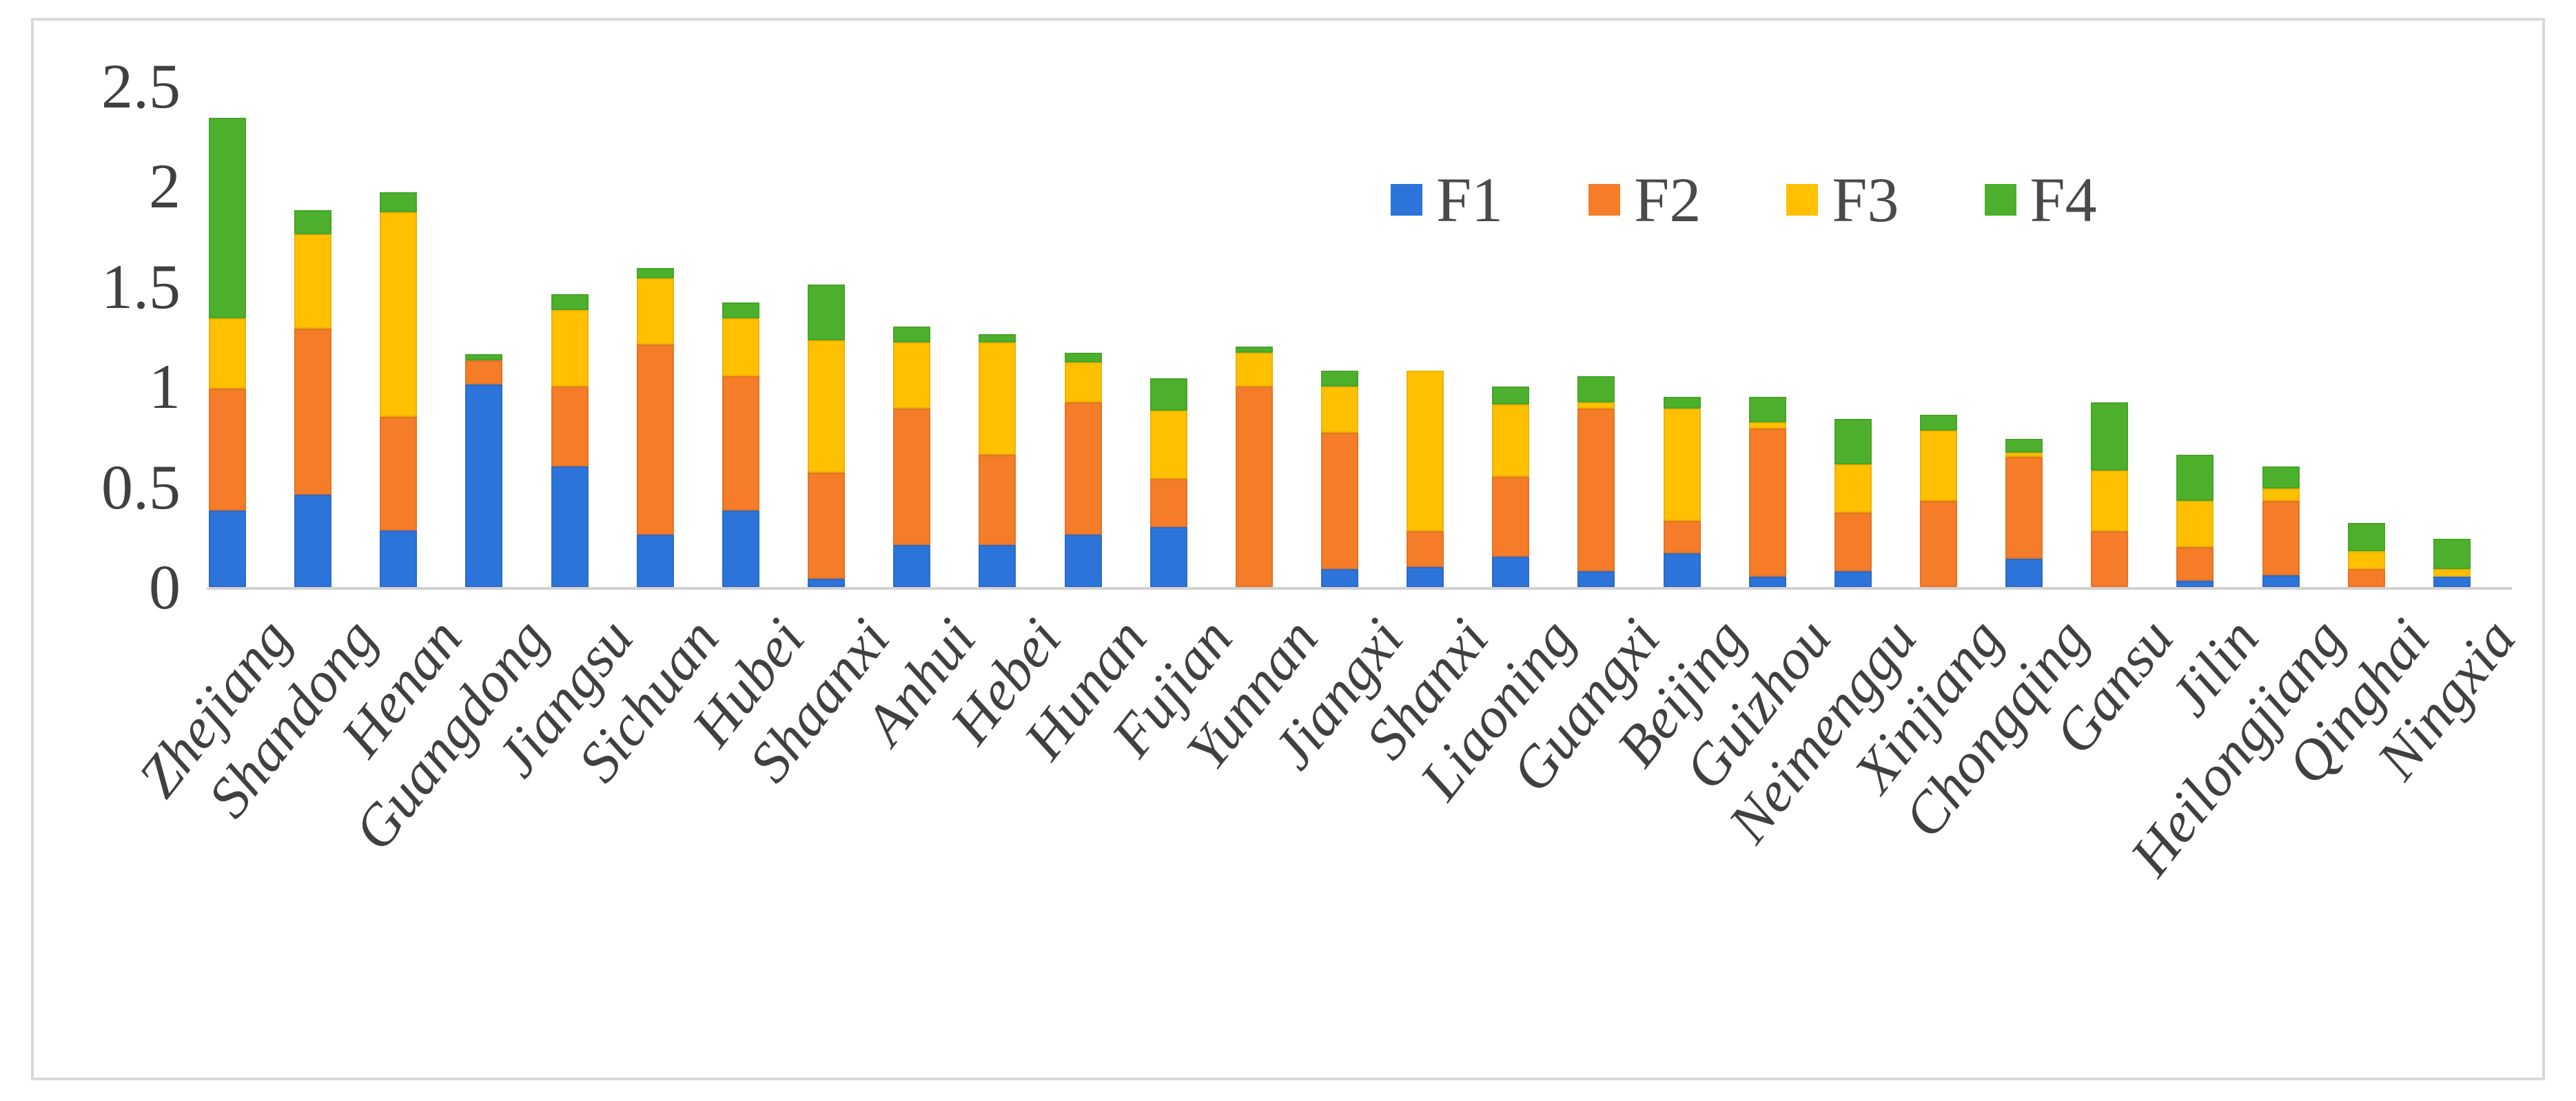 The height and width of the screenshot is (1101, 2576). Describe the element at coordinates (2281, 526) in the screenshot. I see `bar-heilongjiang` at that location.